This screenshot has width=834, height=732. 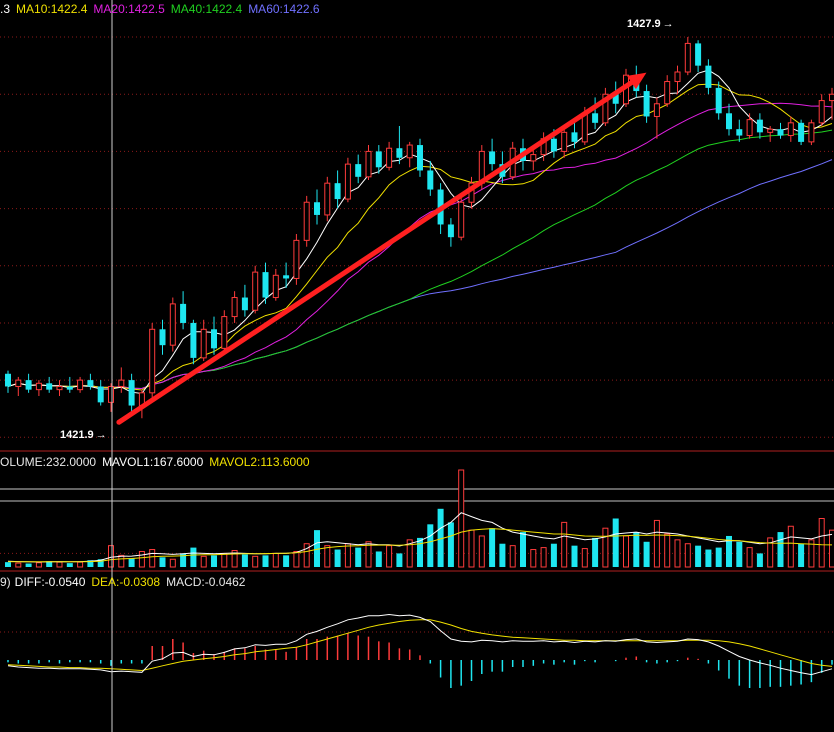 I want to click on ma40-legend: MA40:1422.4, so click(x=206, y=9).